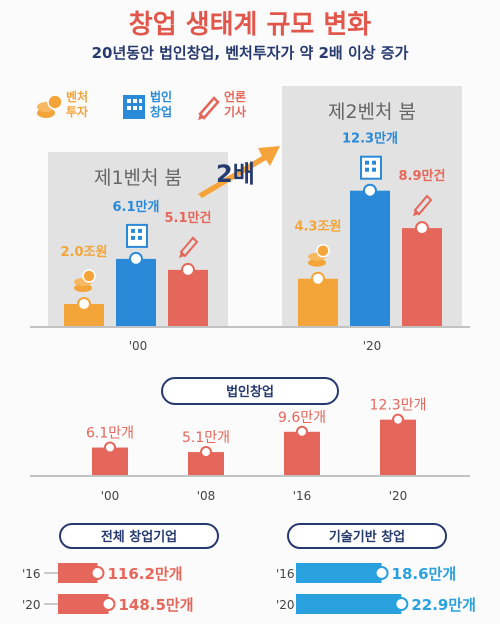 The width and height of the screenshot is (500, 624). I want to click on growth-label: 2배, so click(235, 174).